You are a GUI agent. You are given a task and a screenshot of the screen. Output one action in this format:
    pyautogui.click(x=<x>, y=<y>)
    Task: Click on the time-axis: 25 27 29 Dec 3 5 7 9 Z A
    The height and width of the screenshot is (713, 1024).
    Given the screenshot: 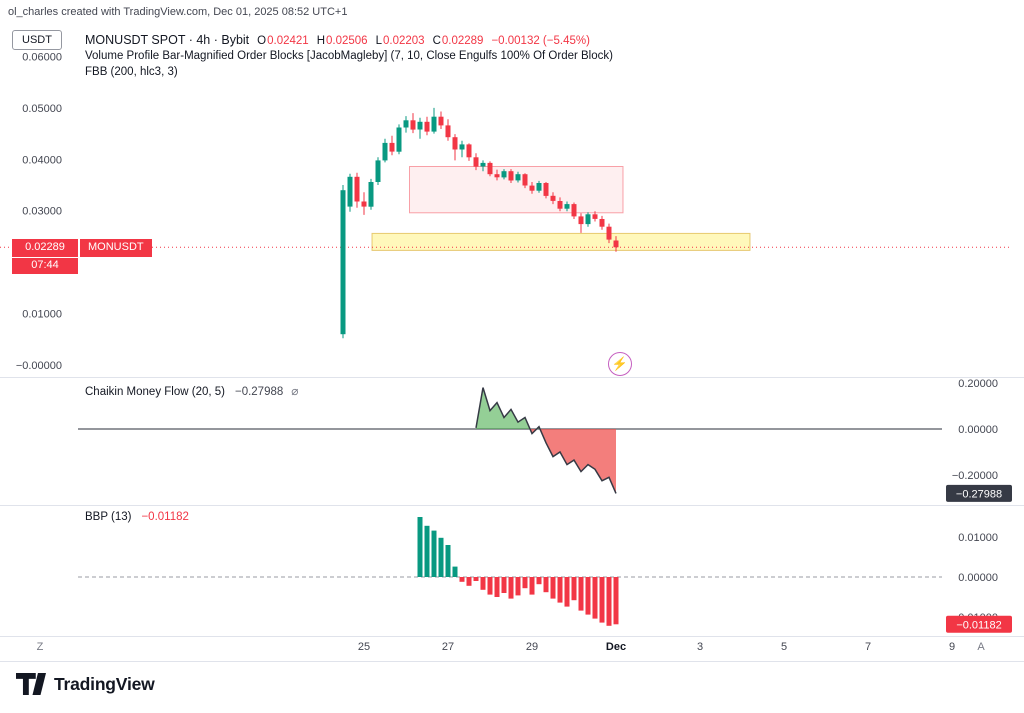 What is the action you would take?
    pyautogui.click(x=511, y=647)
    